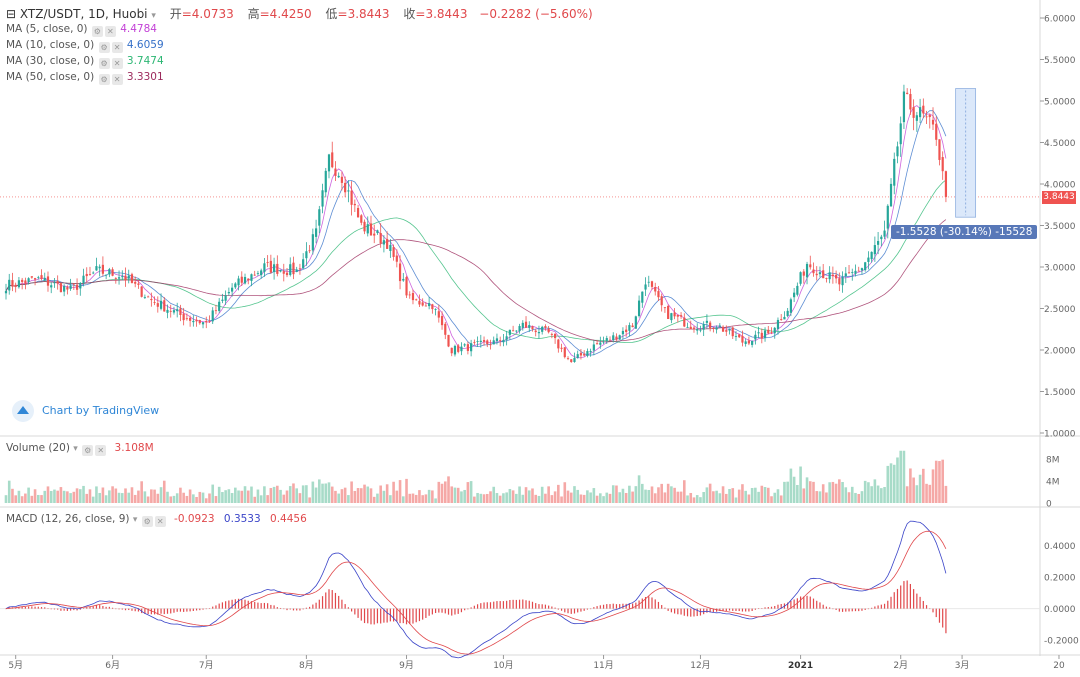 Image resolution: width=1080 pixels, height=677 pixels. I want to click on ma10-legend: MA (10, close, 0) ⚙ ✕ 4.6059, so click(85, 46).